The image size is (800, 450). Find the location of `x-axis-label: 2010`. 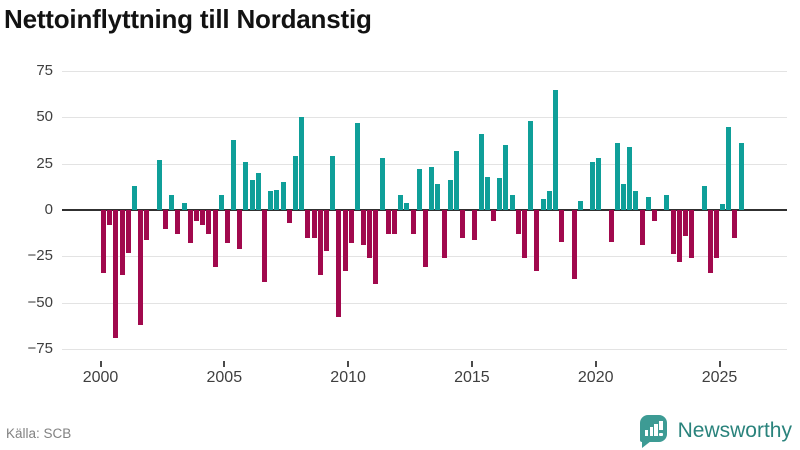

x-axis-label: 2010 is located at coordinates (348, 377).